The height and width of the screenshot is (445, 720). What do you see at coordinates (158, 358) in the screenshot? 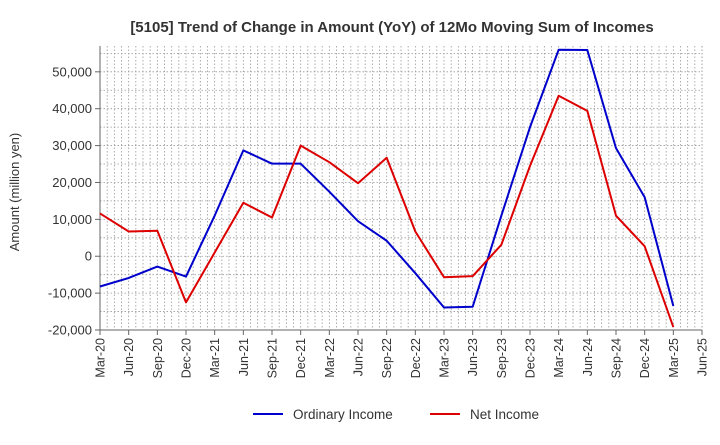
I see `x-tick-label: Sep-20` at bounding box center [158, 358].